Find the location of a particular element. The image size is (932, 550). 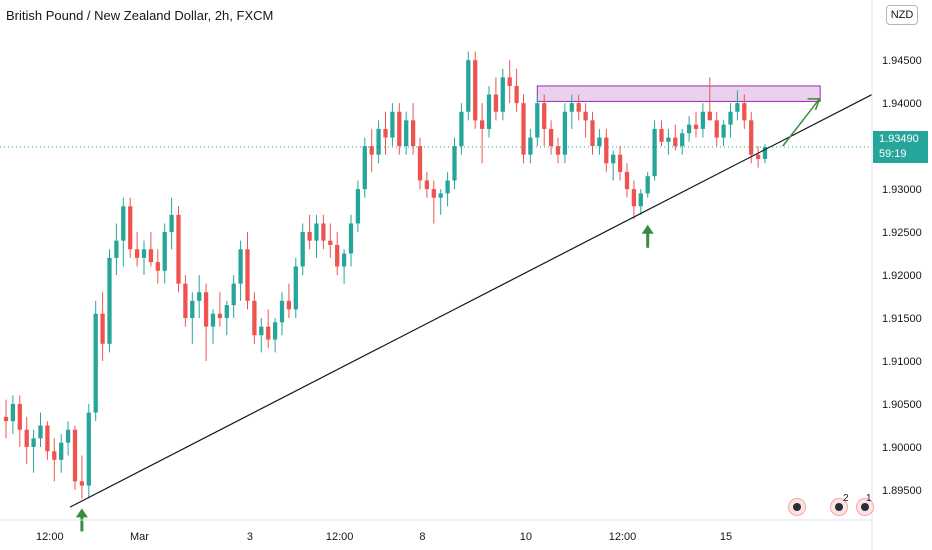

resistance-zone-rect is located at coordinates (678, 93).